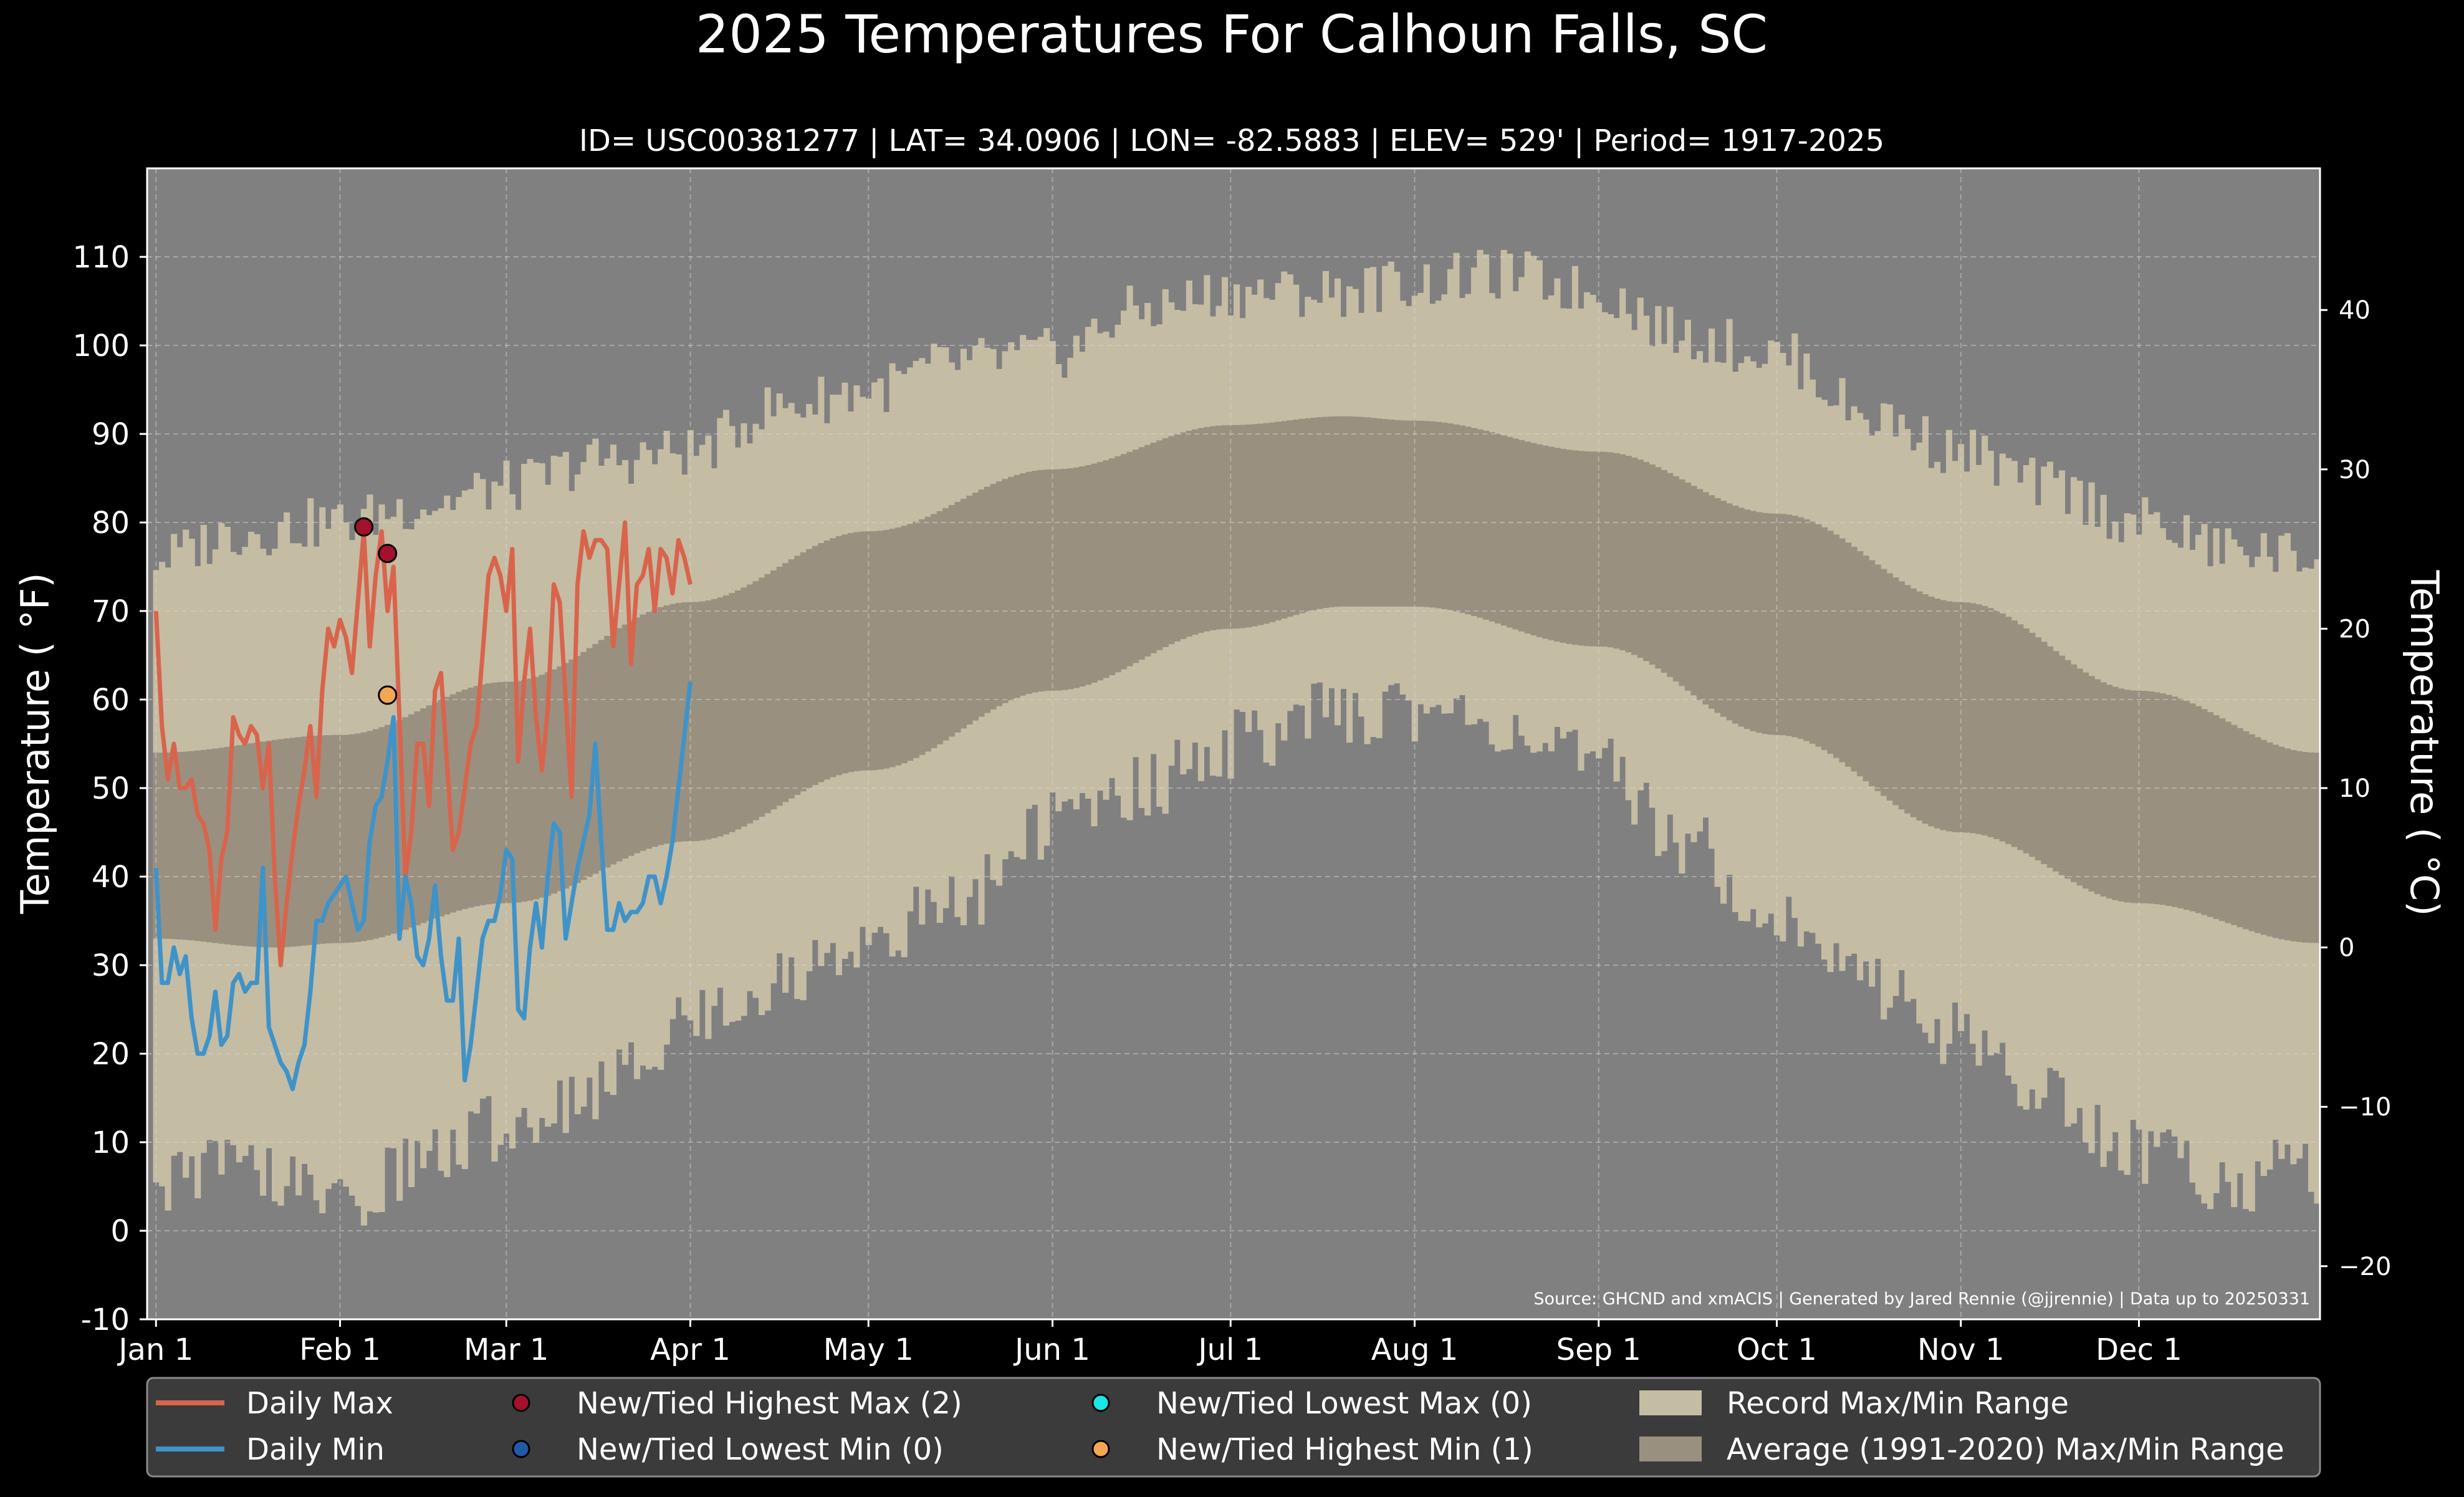  Describe the element at coordinates (111, 434) in the screenshot. I see `y-tick-label: 90` at that location.